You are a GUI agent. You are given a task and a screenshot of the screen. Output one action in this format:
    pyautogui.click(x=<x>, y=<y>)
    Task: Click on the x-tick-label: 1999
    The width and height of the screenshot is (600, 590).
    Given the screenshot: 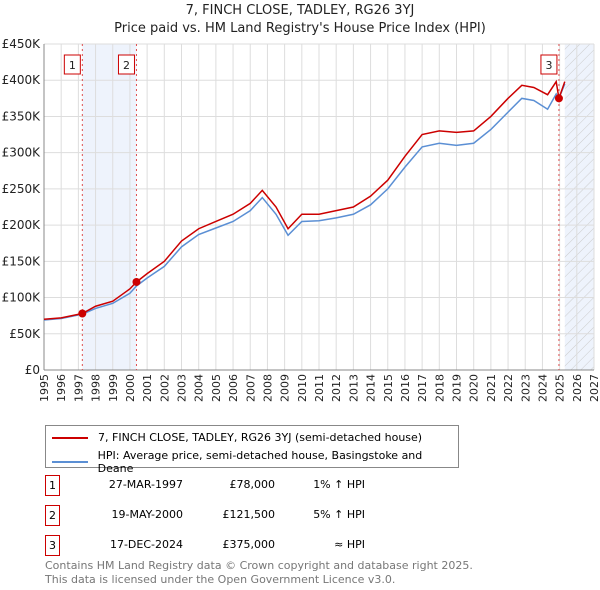 What is the action you would take?
    pyautogui.click(x=113, y=388)
    